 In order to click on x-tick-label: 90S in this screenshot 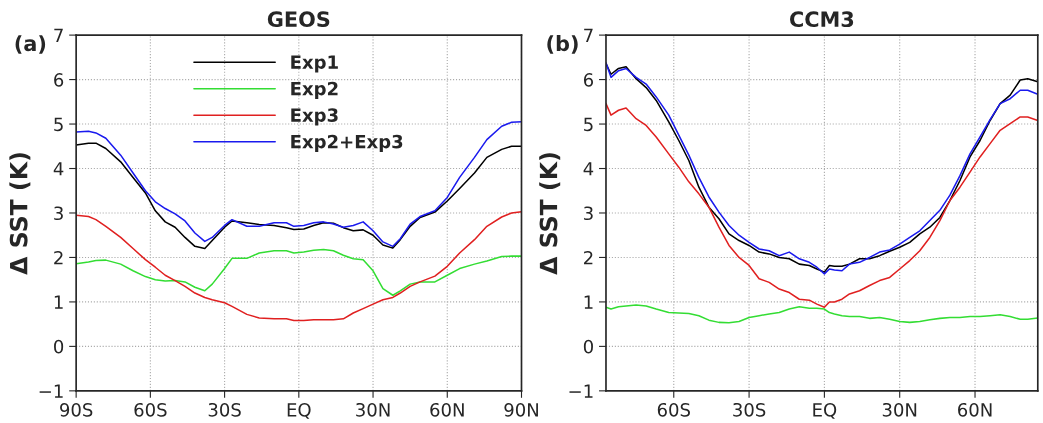, I will do `click(76, 409)`.